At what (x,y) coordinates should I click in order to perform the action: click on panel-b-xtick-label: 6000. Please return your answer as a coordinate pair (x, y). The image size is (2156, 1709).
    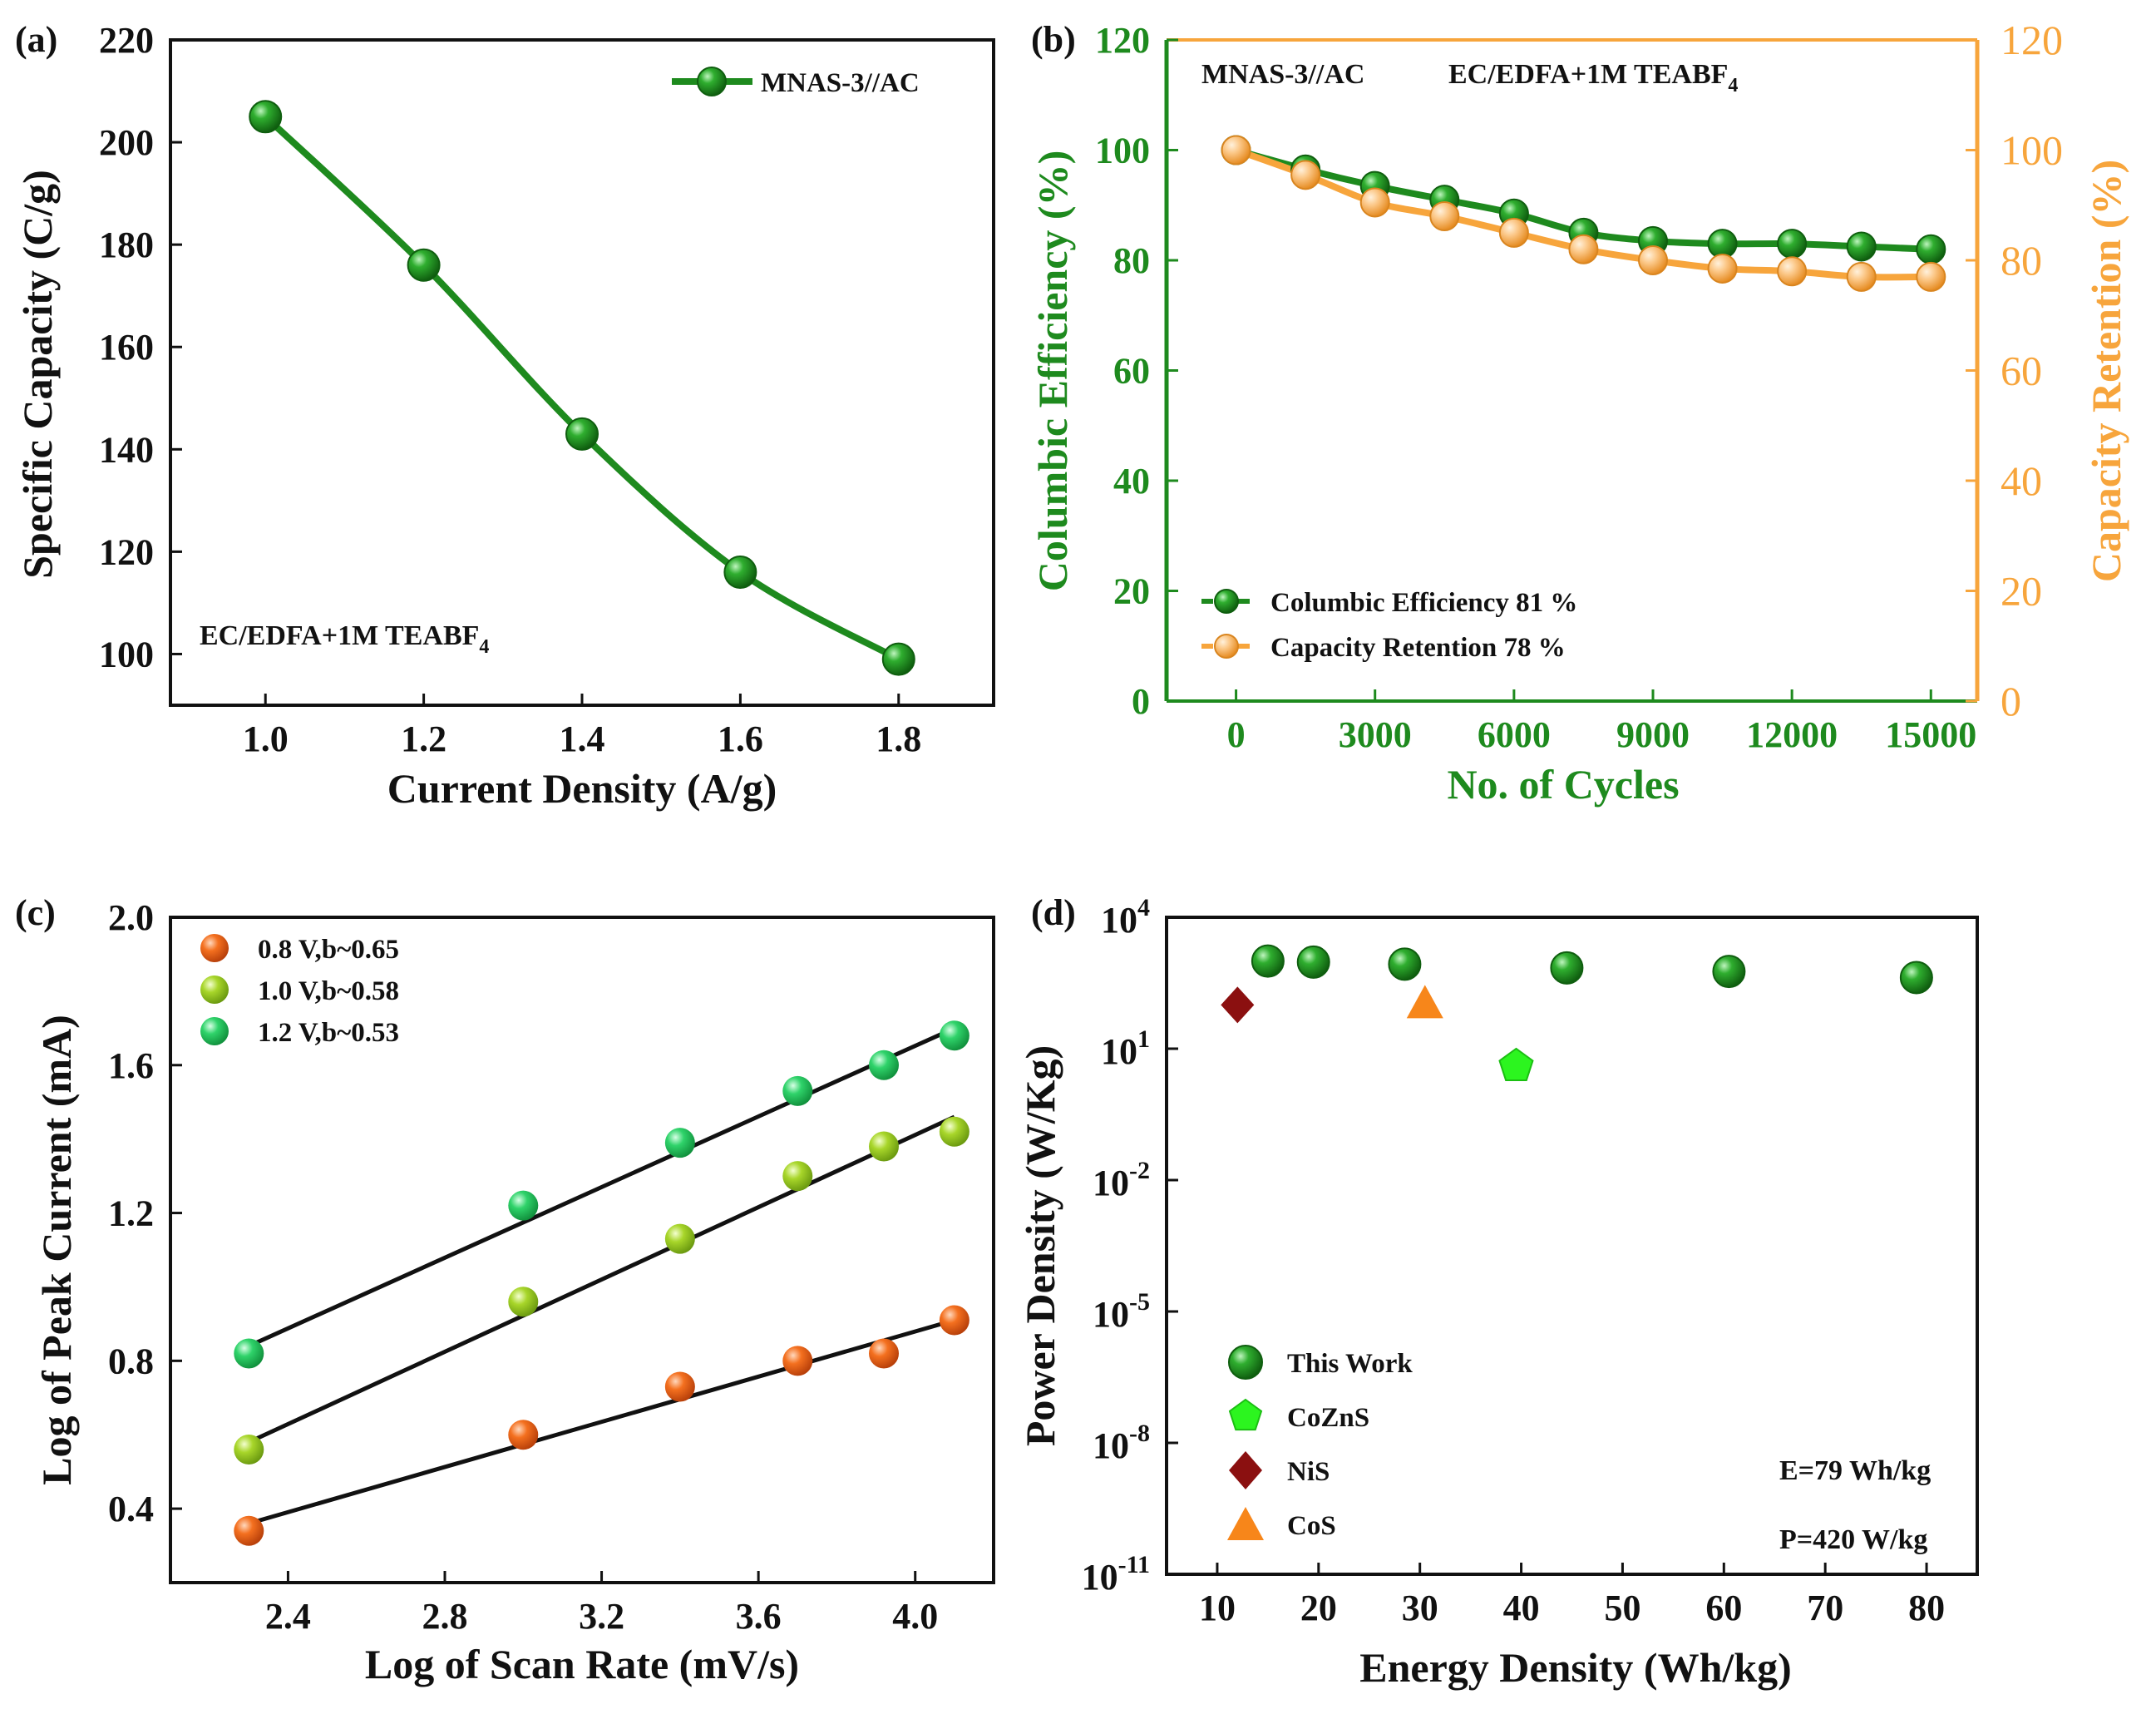
    Looking at the image, I should click on (1514, 735).